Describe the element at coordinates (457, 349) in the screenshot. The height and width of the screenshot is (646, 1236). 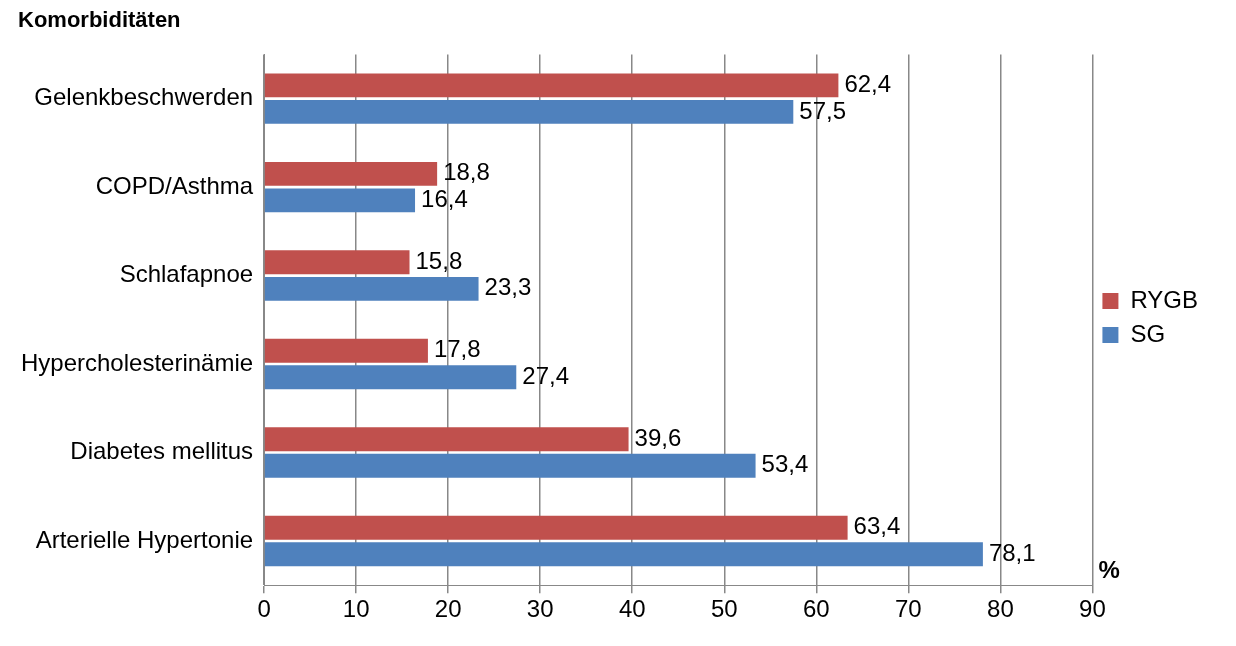
I see `data-label: 17,8` at that location.